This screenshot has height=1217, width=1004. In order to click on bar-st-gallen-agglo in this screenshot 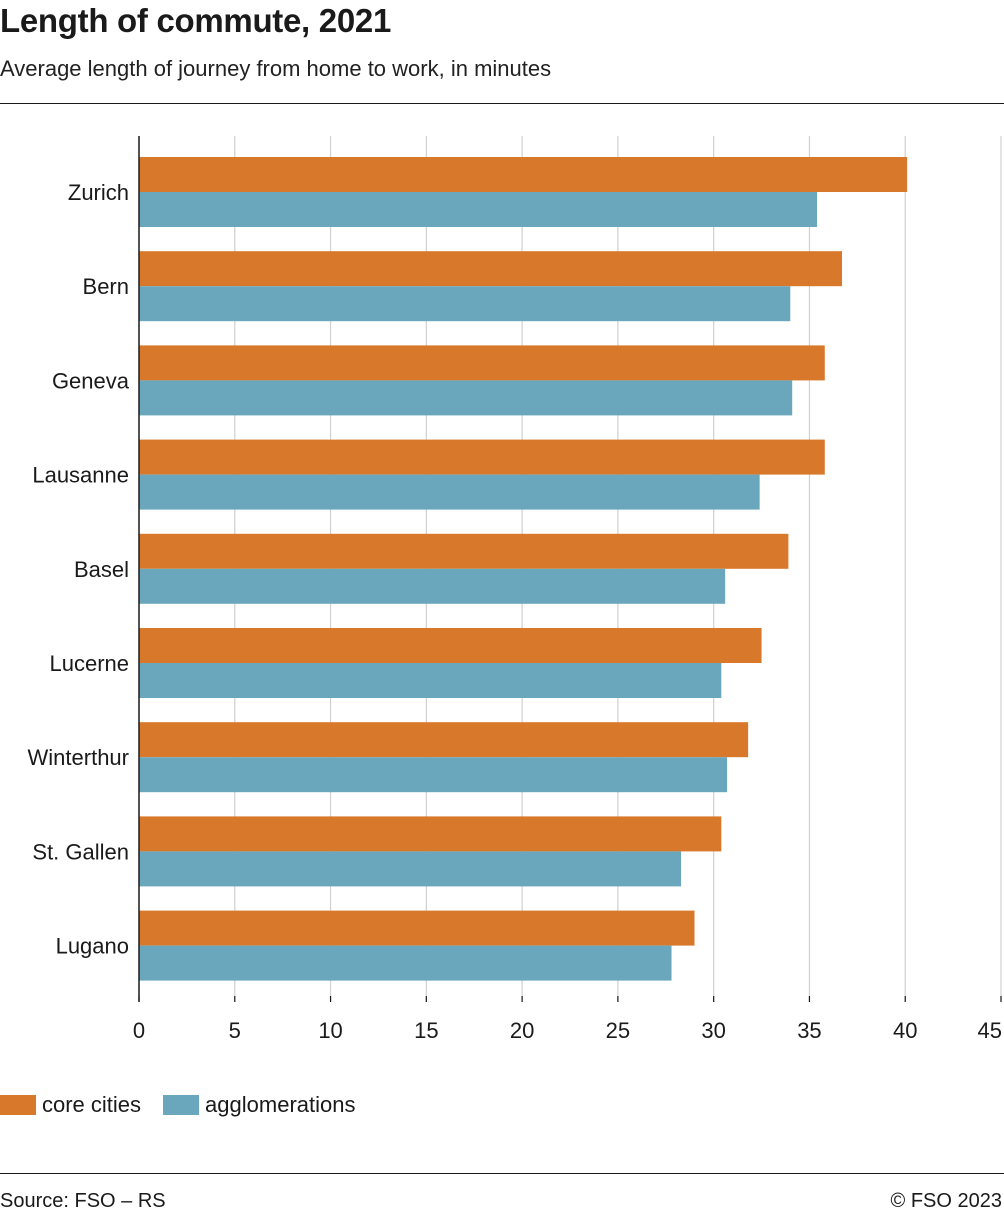, I will do `click(410, 869)`.